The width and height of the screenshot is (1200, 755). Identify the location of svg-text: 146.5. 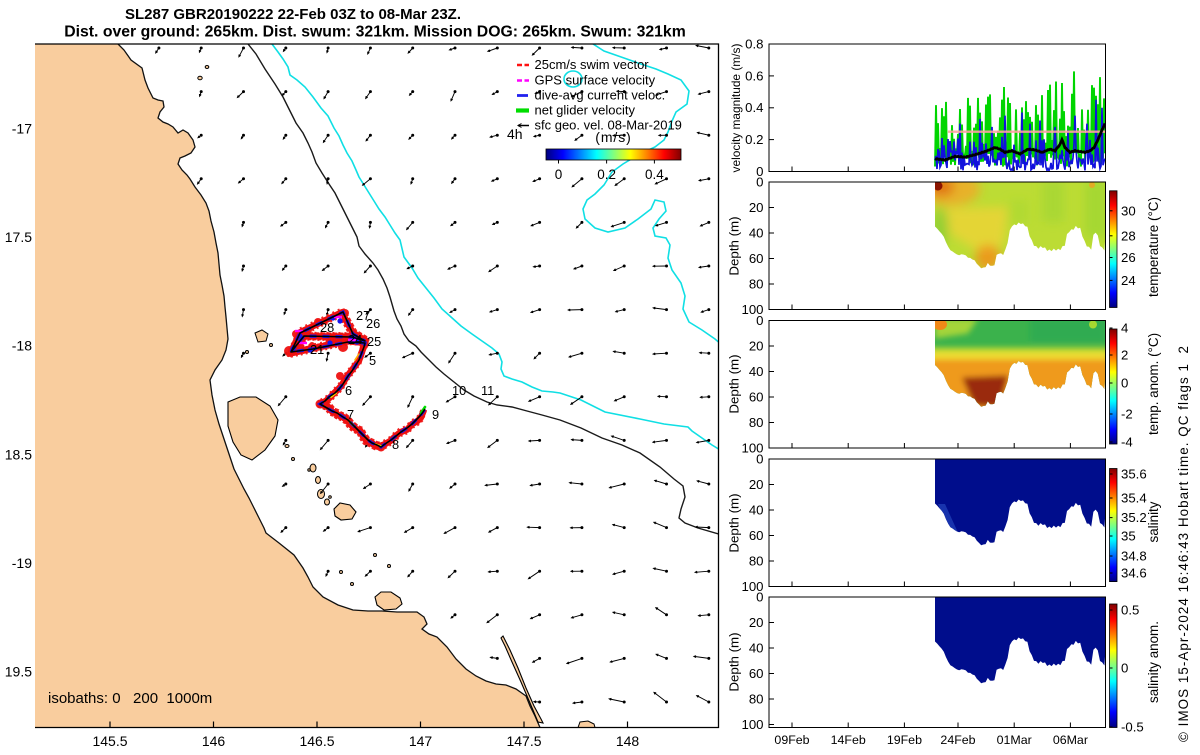
(316, 741).